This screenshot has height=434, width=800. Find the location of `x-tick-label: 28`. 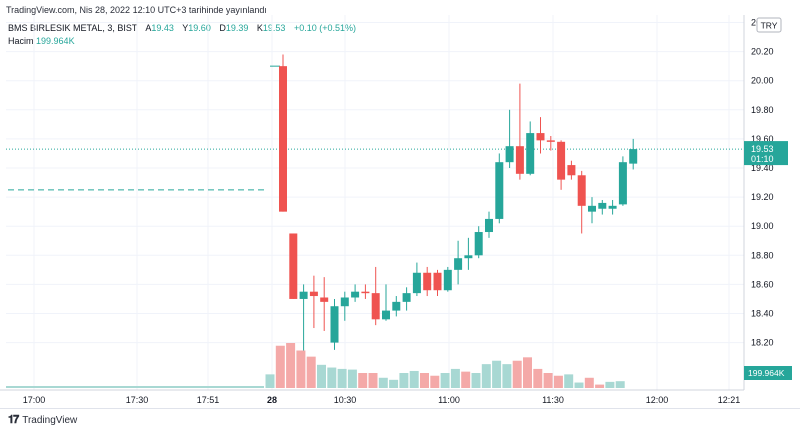

x-tick-label: 28 is located at coordinates (272, 400).